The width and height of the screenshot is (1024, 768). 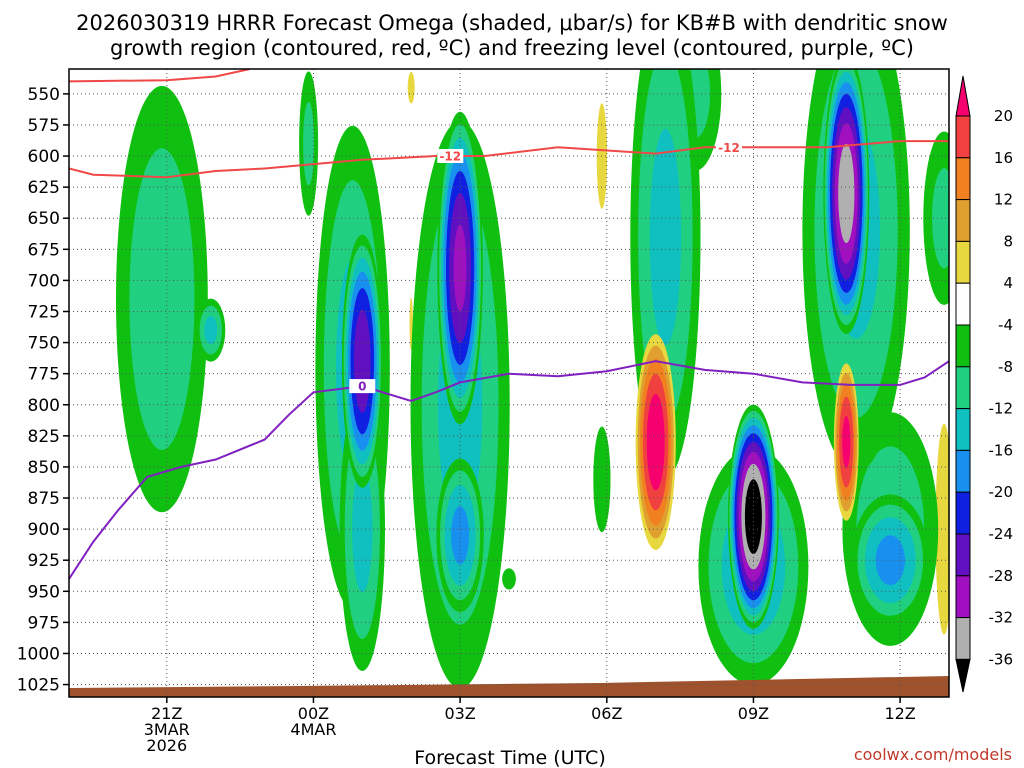 I want to click on y-tick-label-900: 900, so click(x=44, y=530).